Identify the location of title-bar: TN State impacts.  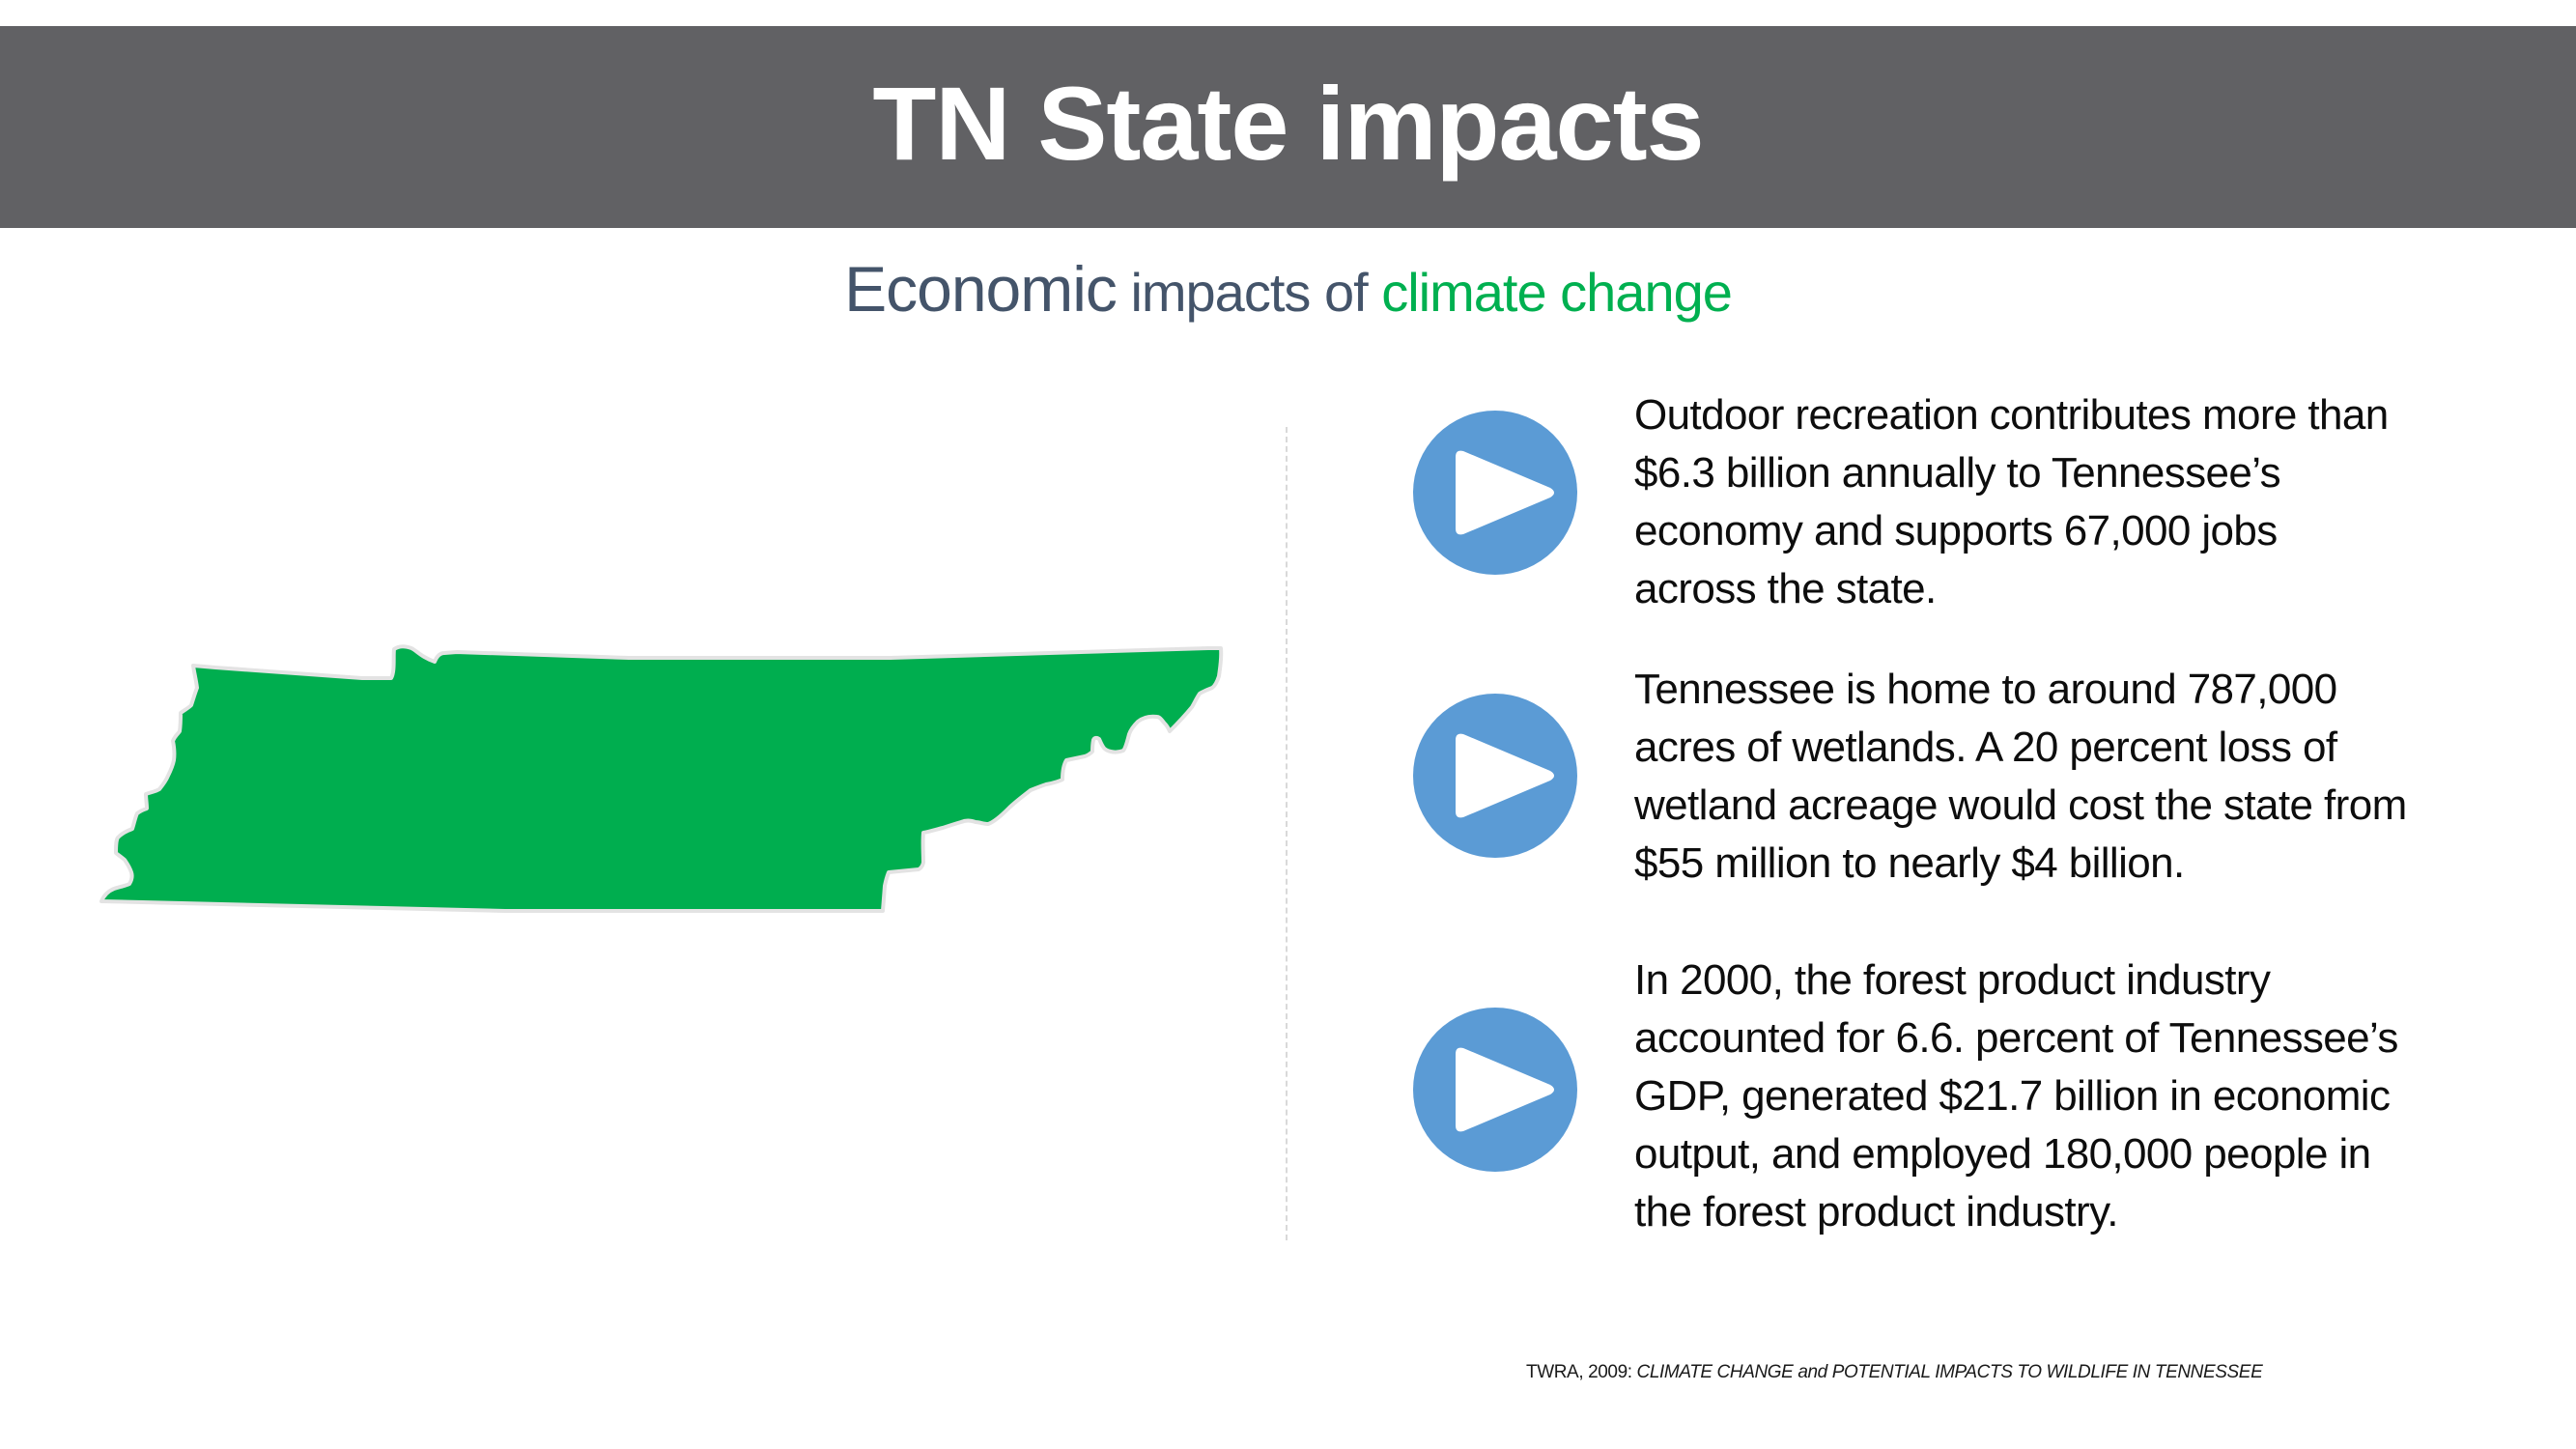
(1288, 127).